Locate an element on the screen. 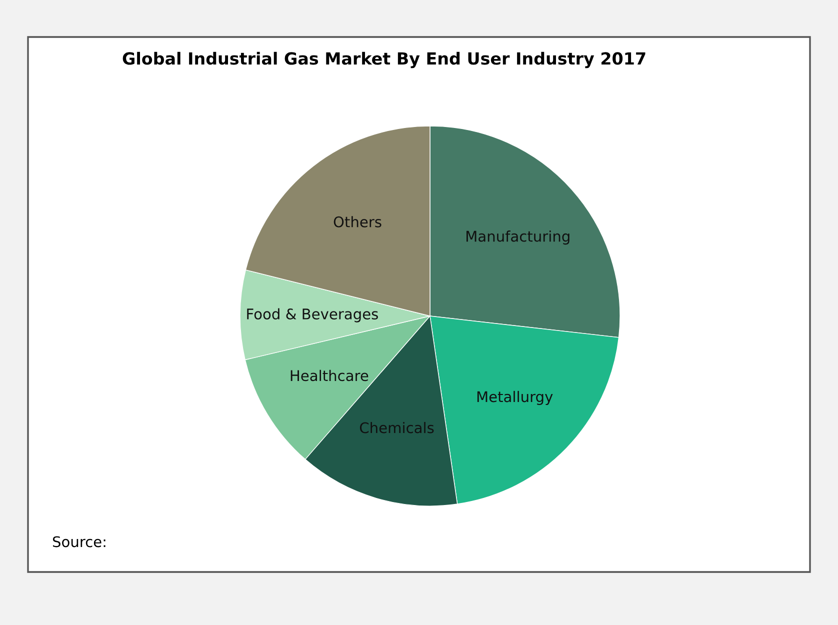 This screenshot has height=625, width=838. source-note: Source: is located at coordinates (79, 542).